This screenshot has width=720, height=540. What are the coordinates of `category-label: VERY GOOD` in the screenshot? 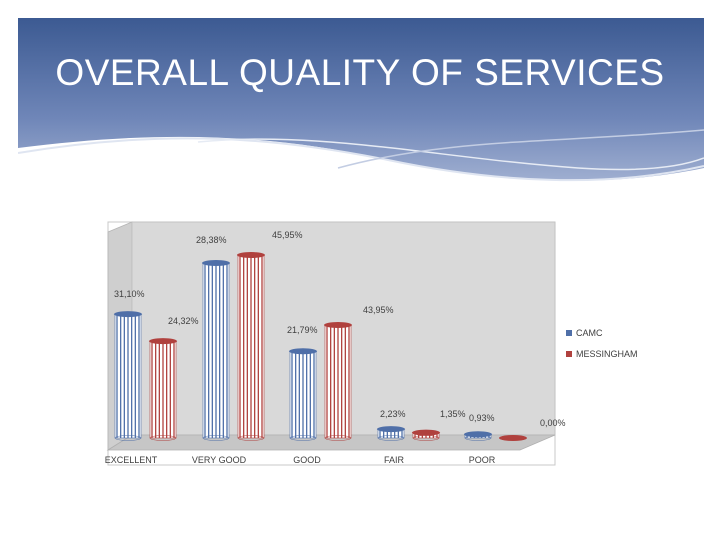 It's located at (219, 460).